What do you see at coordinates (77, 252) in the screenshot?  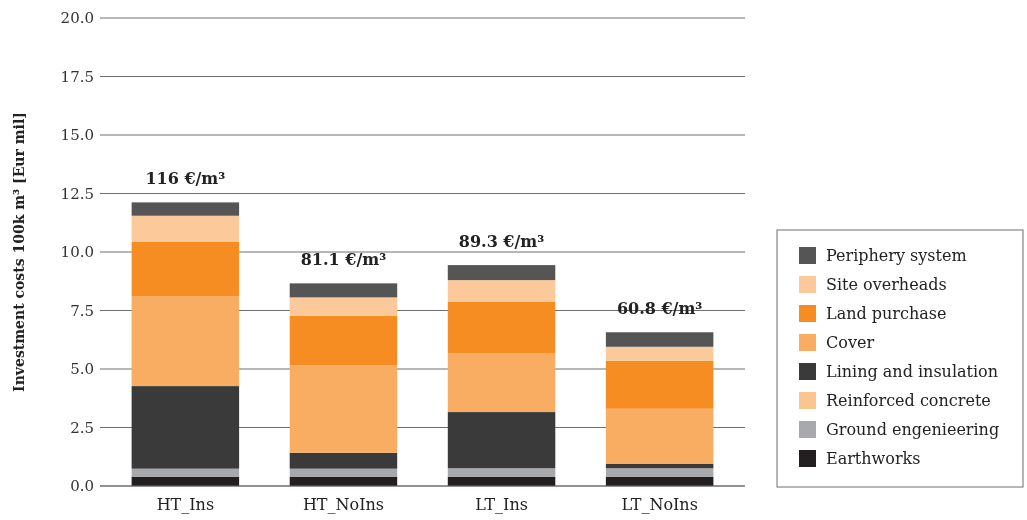 I see `y-tick-label: 10.0` at bounding box center [77, 252].